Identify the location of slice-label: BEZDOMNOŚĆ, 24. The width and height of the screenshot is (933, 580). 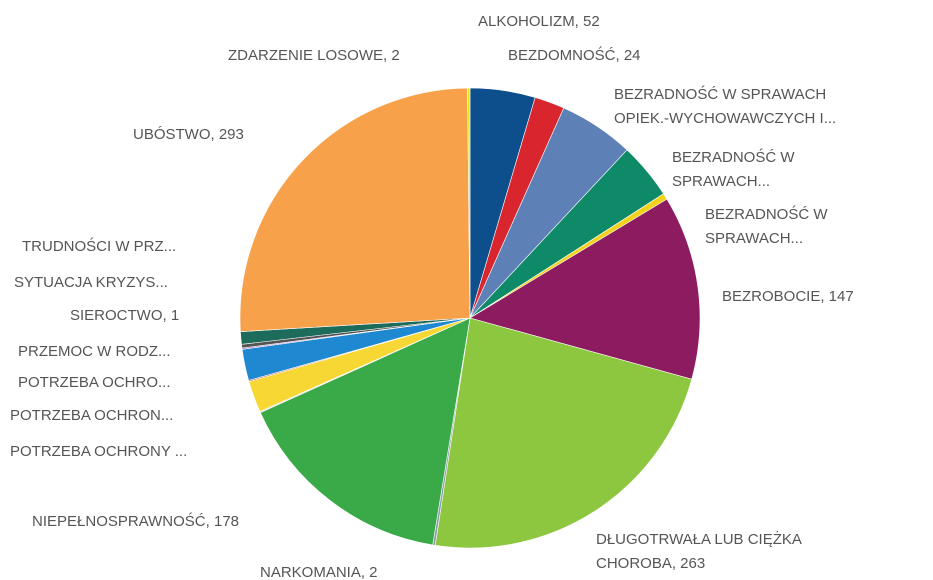
(574, 55).